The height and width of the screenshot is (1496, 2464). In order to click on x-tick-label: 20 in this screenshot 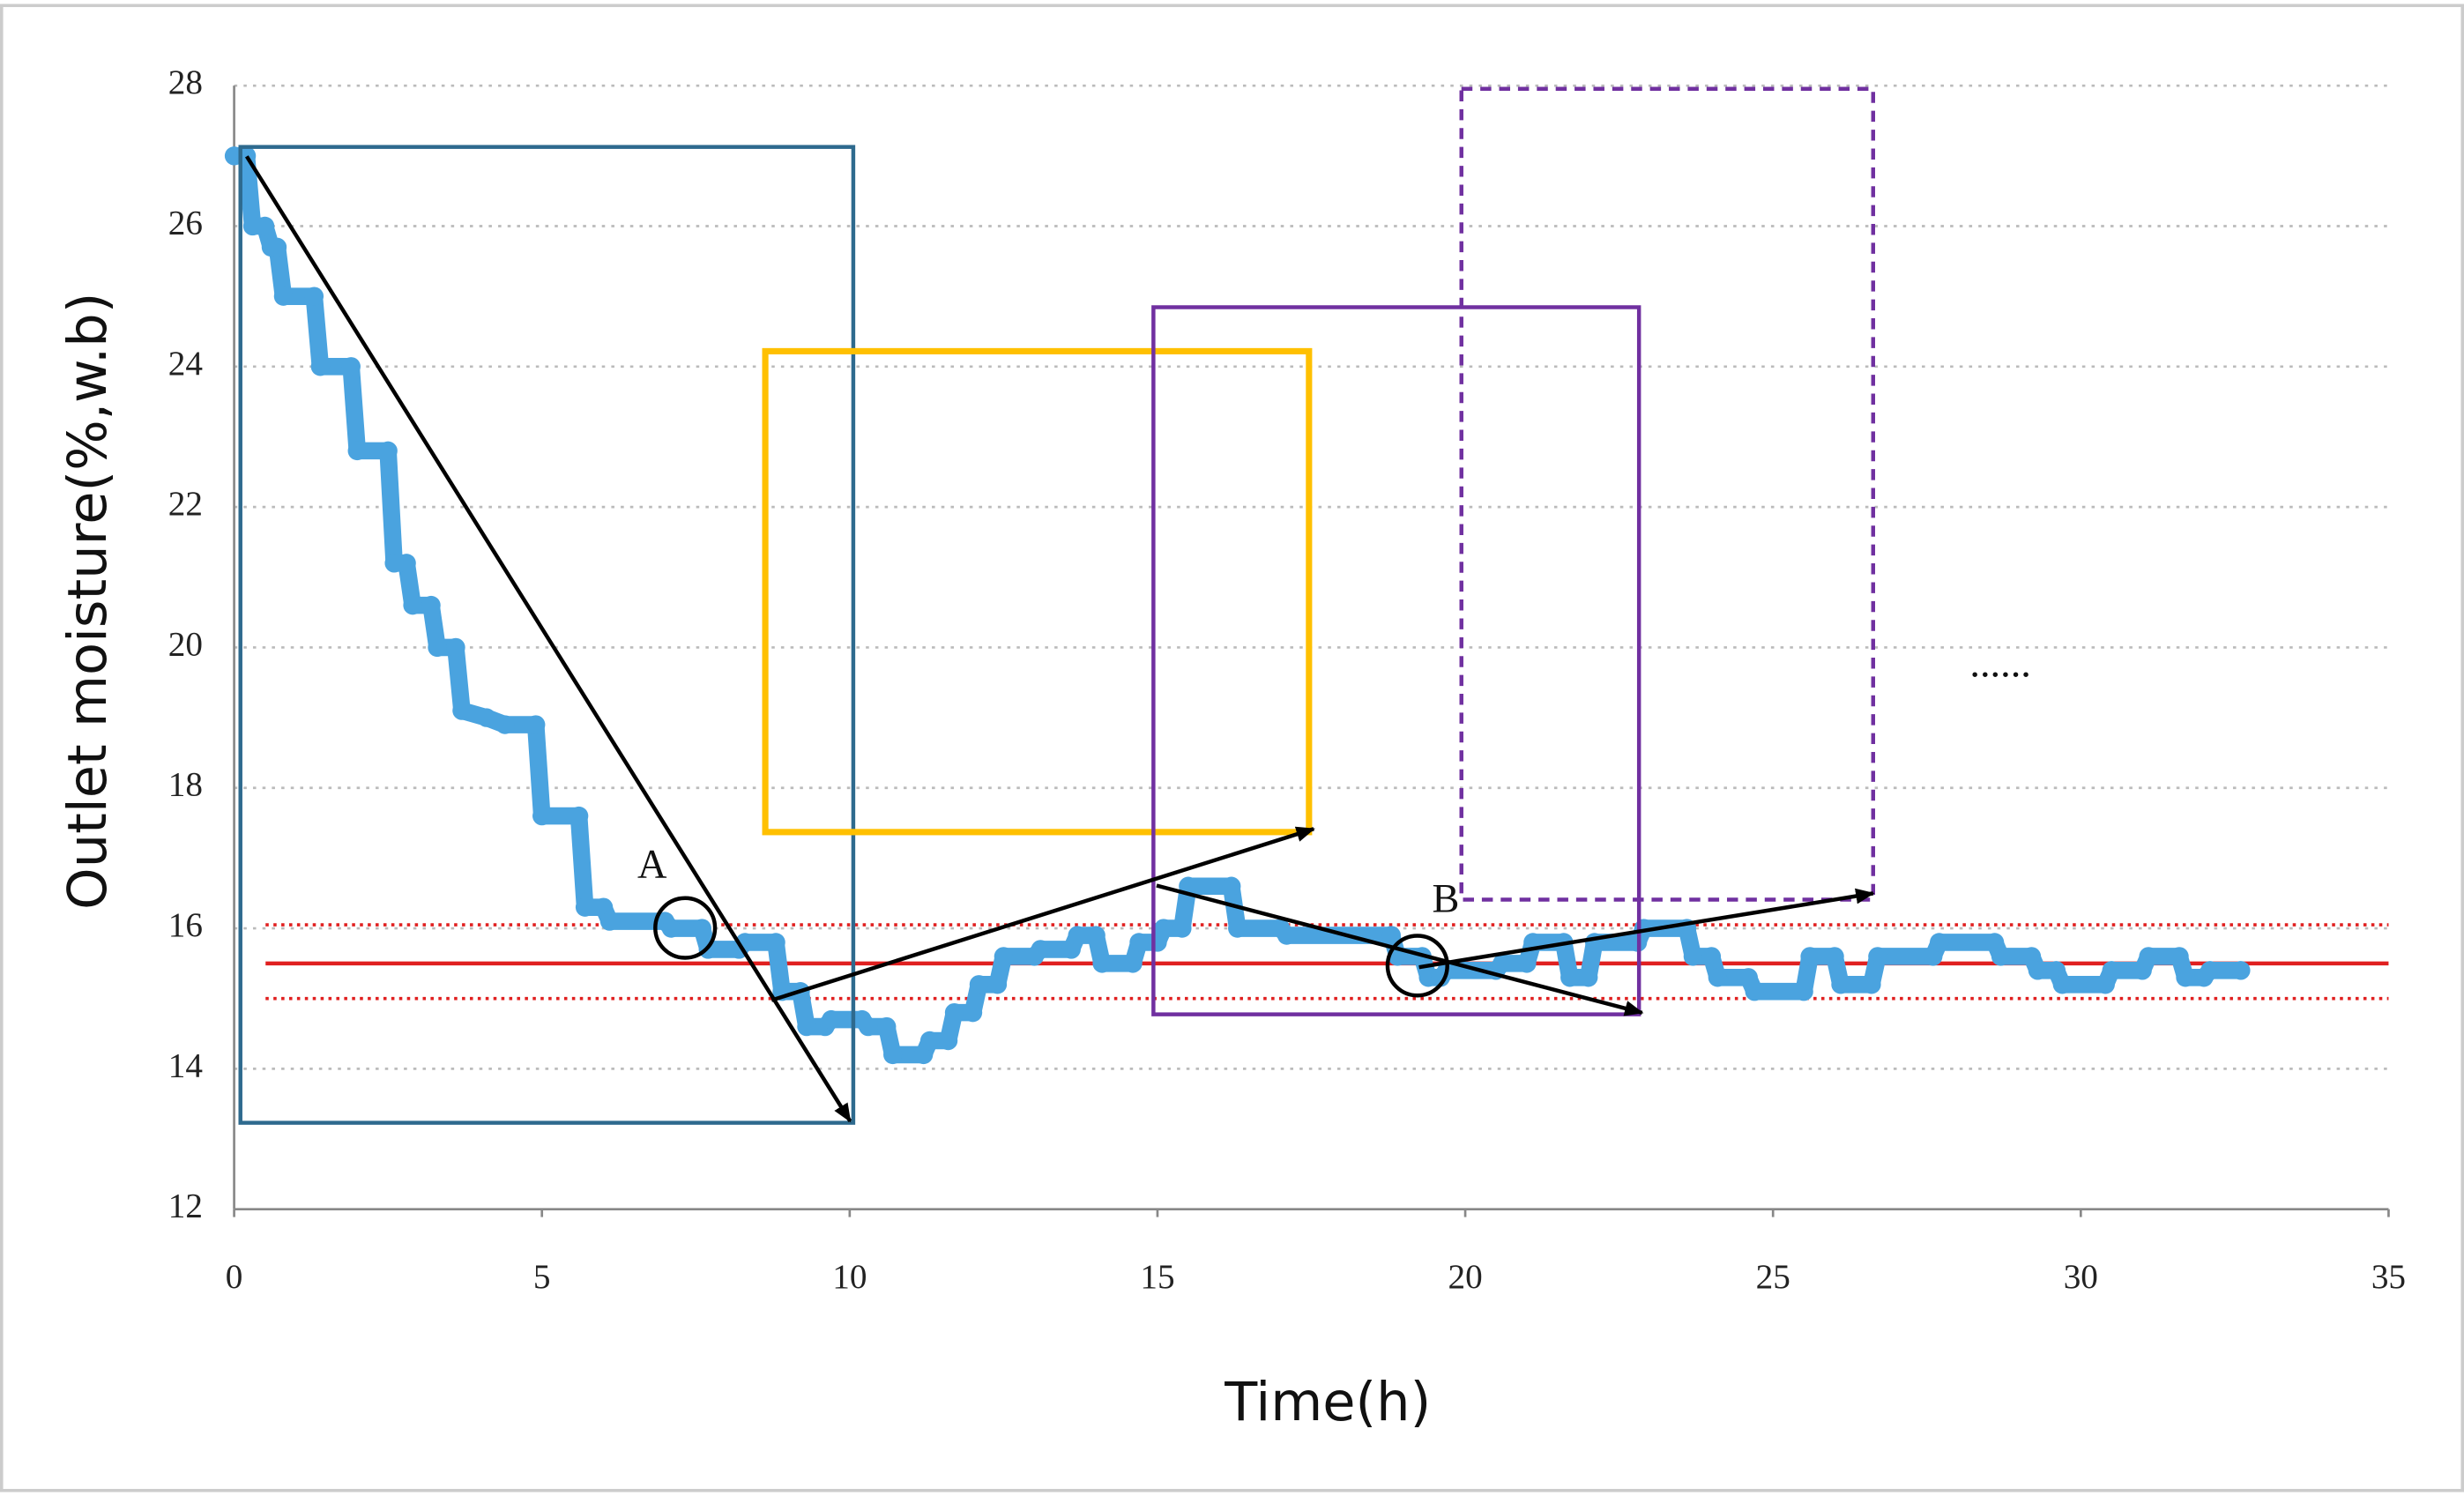, I will do `click(1465, 1277)`.